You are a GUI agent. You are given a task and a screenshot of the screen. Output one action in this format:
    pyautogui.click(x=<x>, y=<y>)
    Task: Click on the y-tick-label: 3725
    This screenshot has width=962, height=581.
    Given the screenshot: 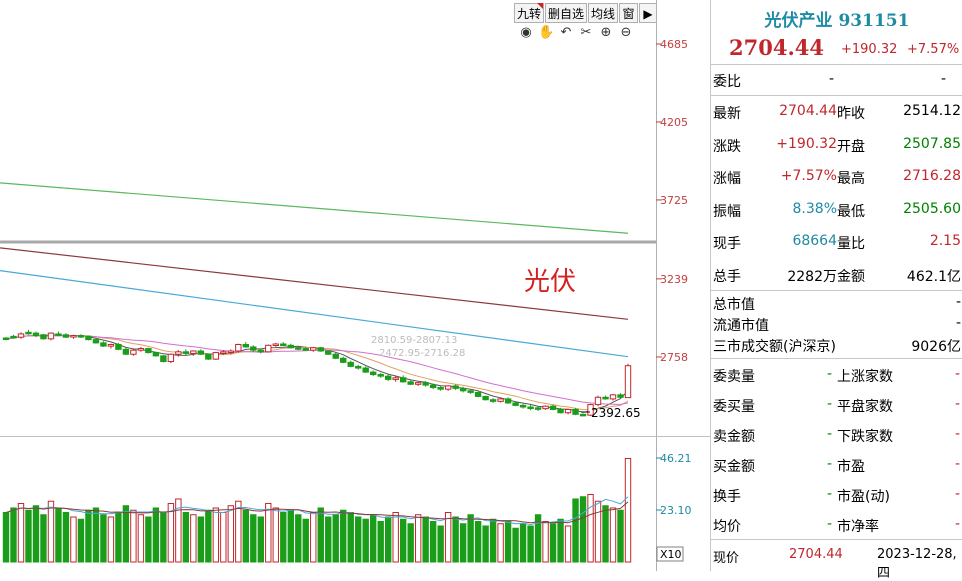 What is the action you would take?
    pyautogui.click(x=674, y=200)
    